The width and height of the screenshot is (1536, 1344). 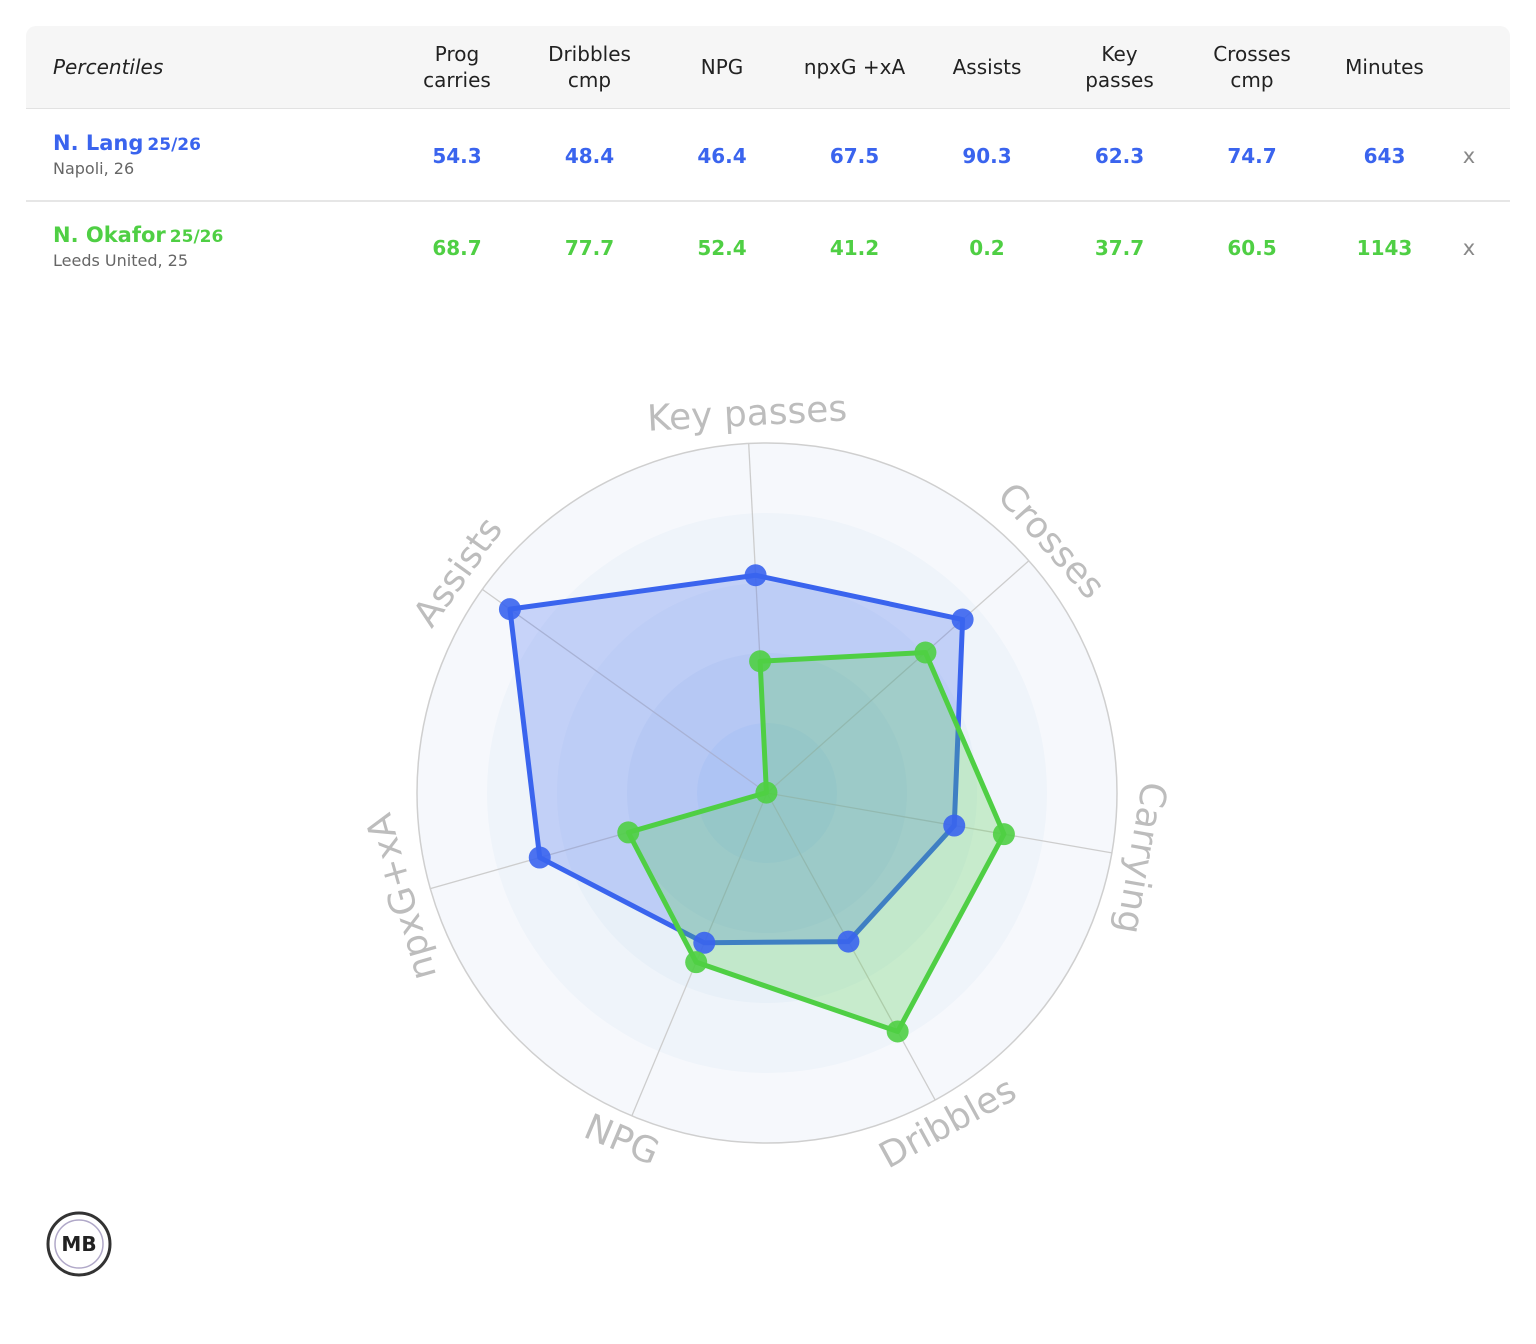 What do you see at coordinates (722, 156) in the screenshot?
I see `stat-value: 46.4` at bounding box center [722, 156].